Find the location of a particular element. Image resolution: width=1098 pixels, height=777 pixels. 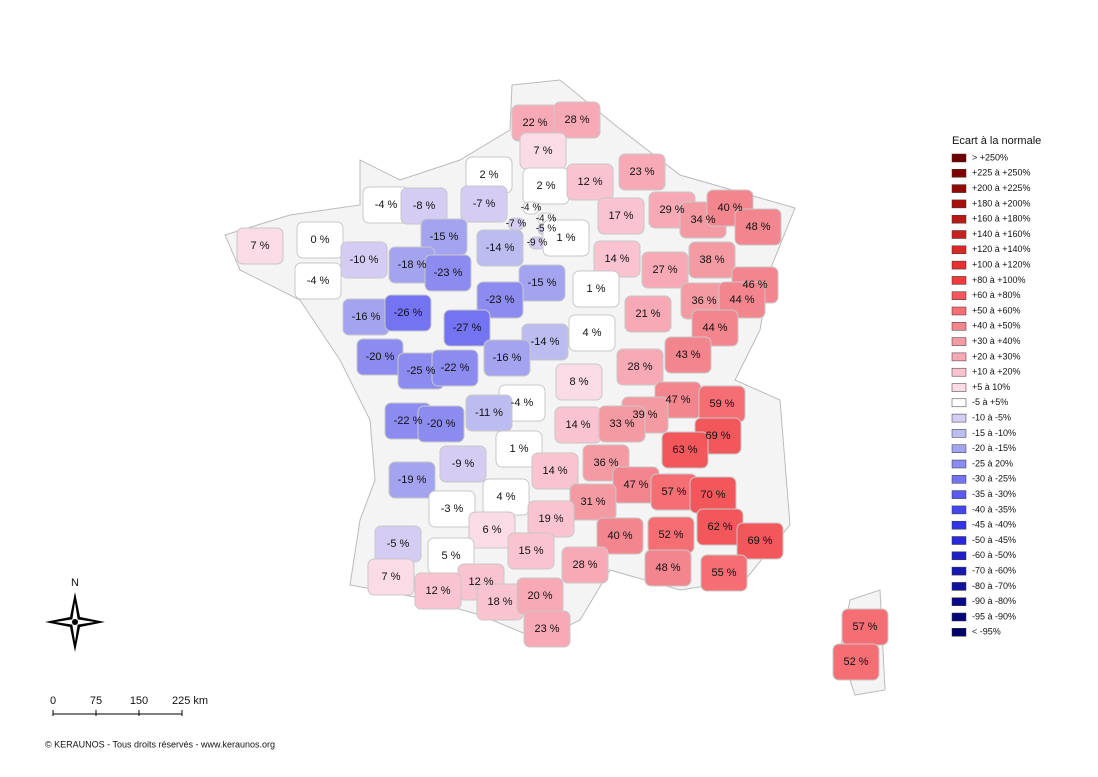

department-label: -26 % is located at coordinates (408, 313).